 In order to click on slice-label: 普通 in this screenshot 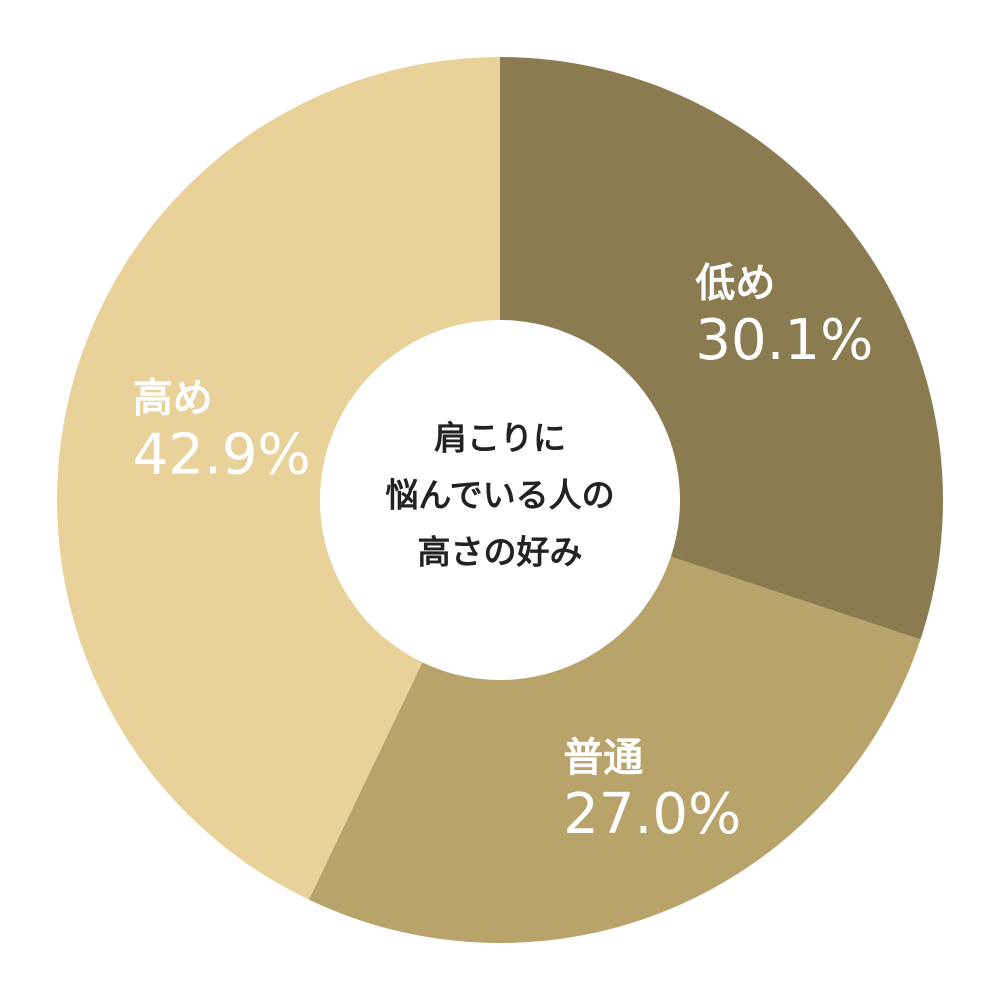, I will do `click(603, 758)`.